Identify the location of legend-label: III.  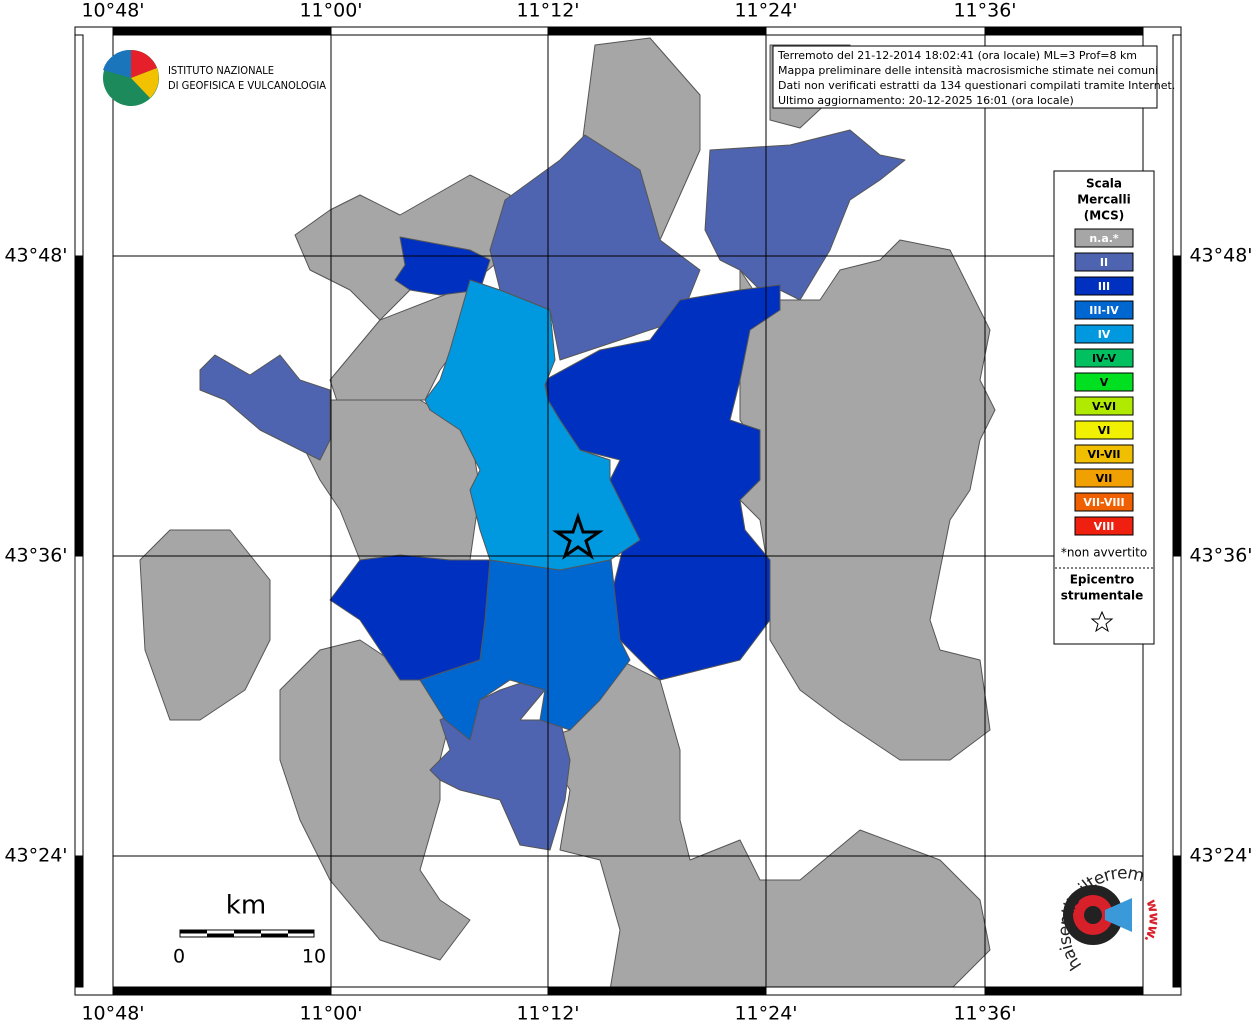
(1104, 286).